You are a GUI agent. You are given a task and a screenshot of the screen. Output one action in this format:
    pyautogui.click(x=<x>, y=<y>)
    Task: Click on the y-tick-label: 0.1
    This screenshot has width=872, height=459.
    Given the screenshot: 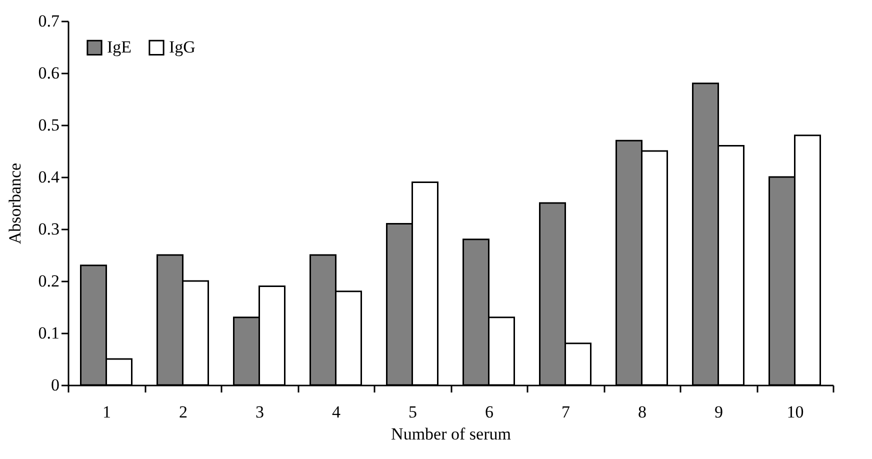 What is the action you would take?
    pyautogui.click(x=49, y=333)
    